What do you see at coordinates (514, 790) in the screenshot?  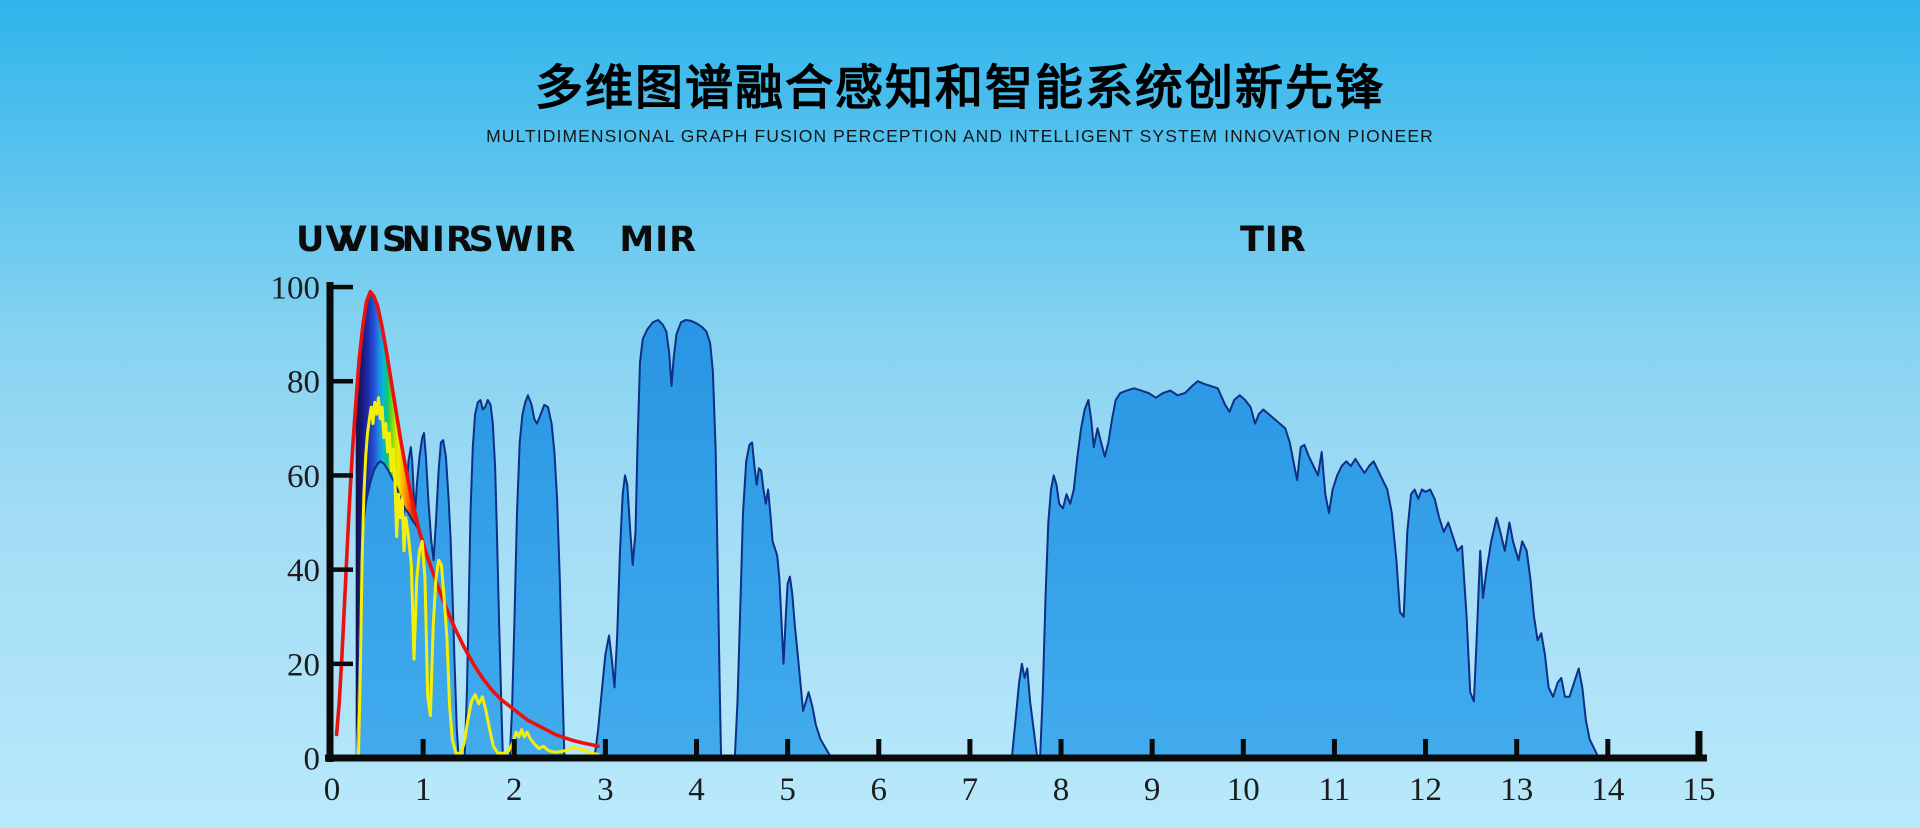 I see `x-tick-label: 2` at bounding box center [514, 790].